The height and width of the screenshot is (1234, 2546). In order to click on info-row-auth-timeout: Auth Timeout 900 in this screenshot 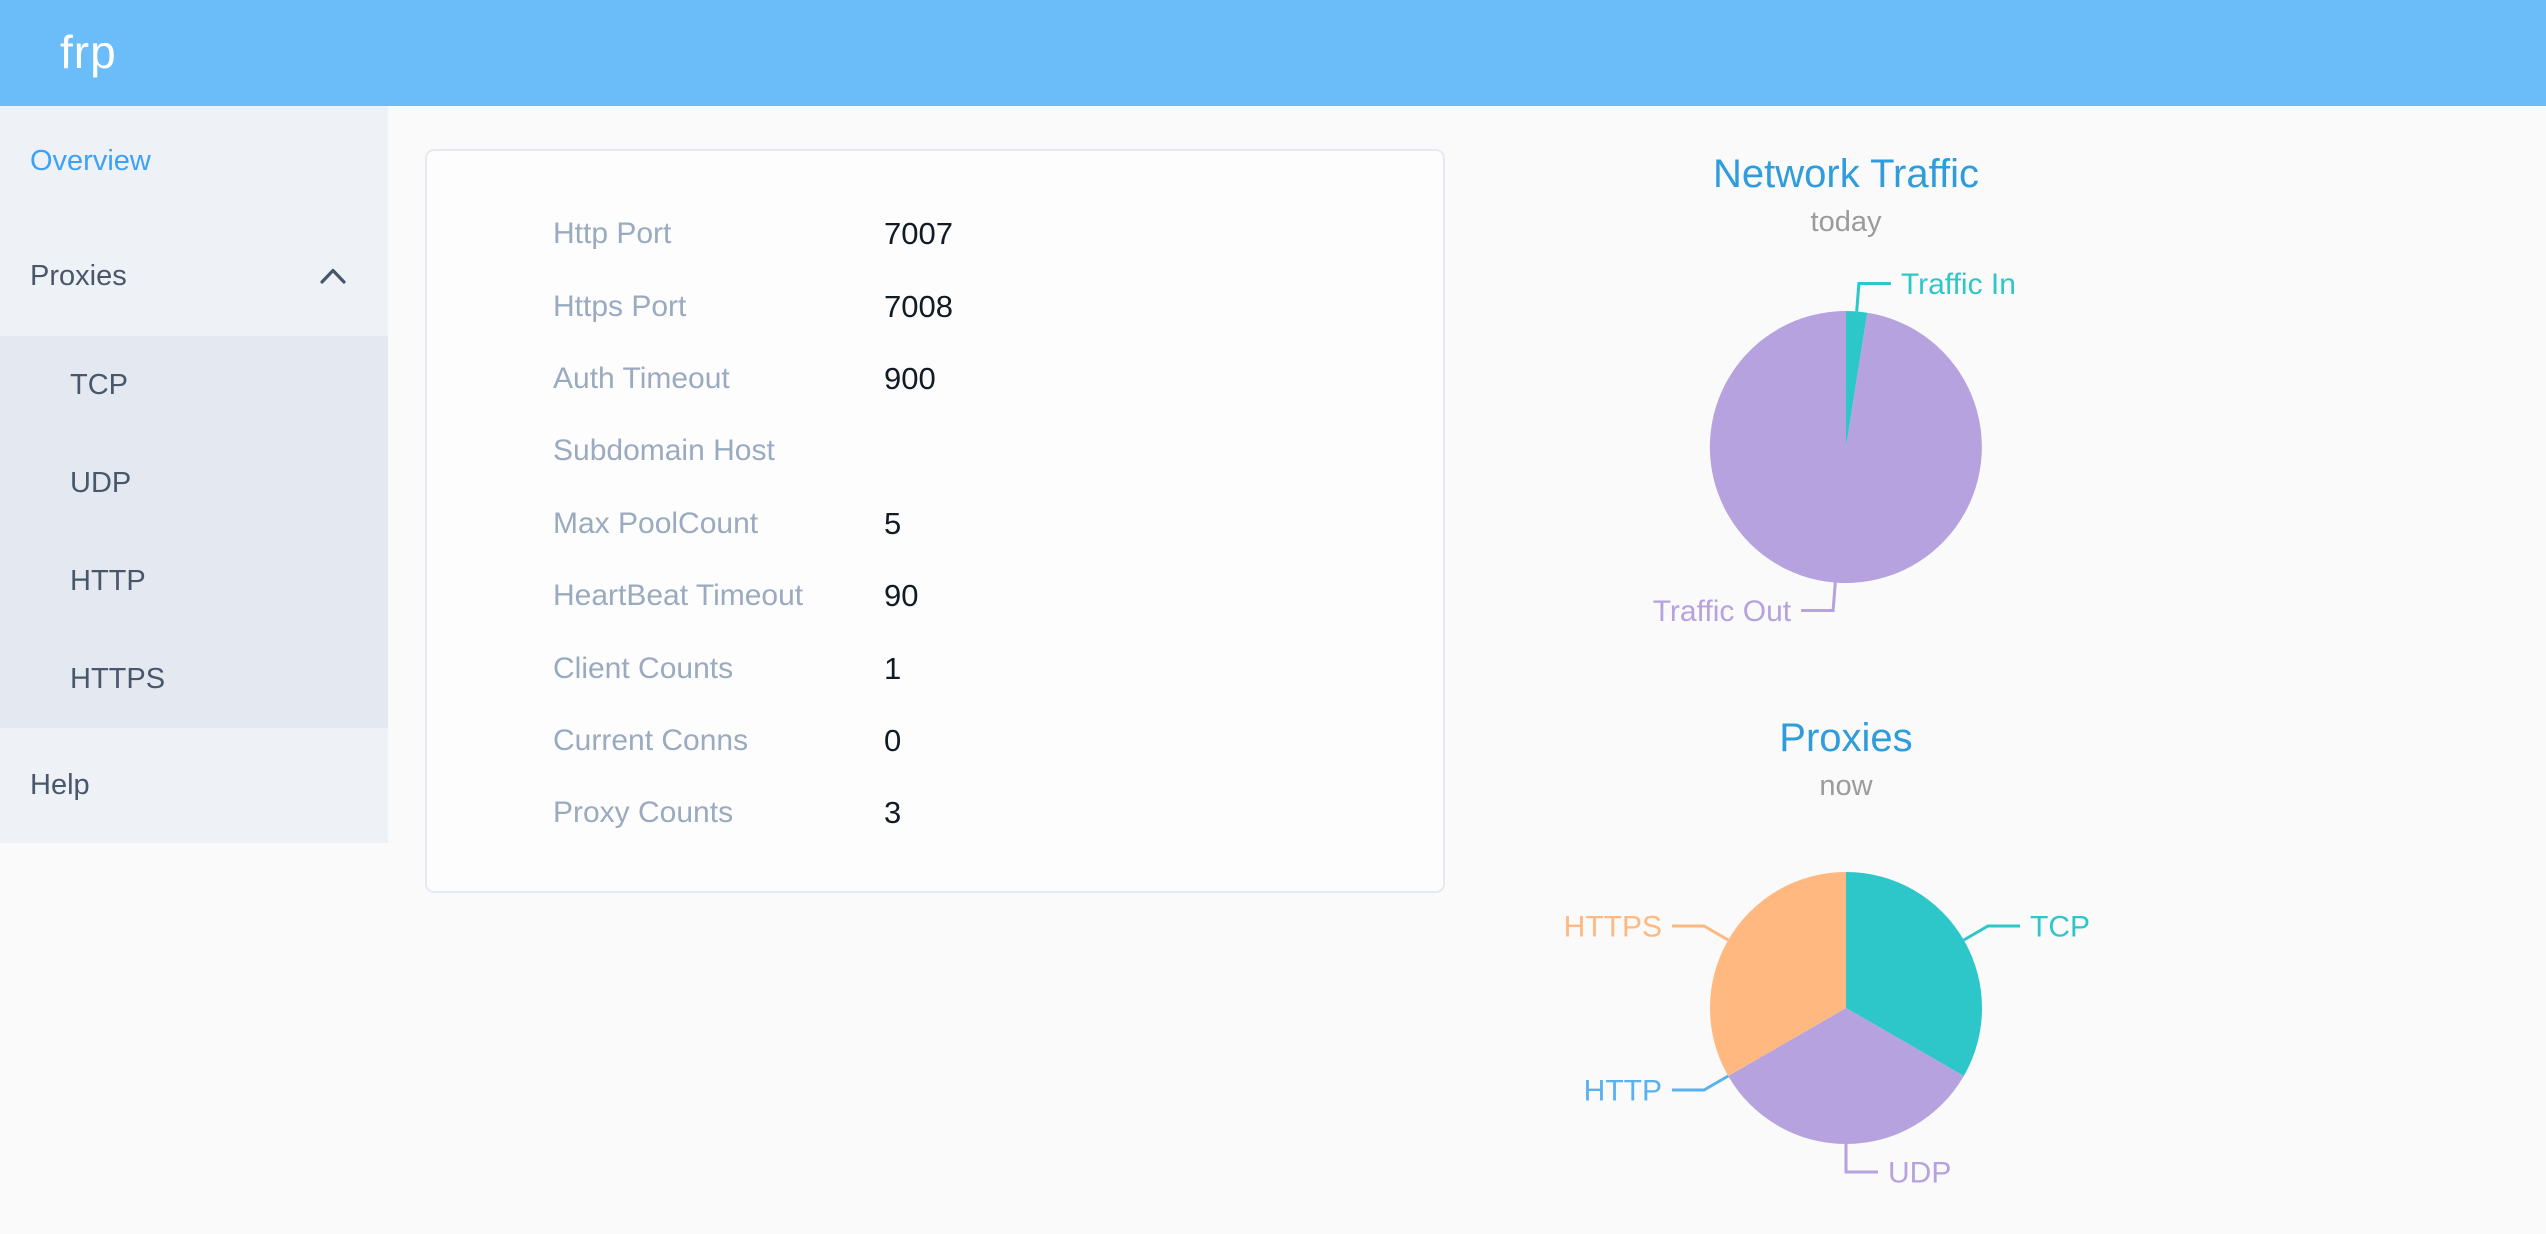, I will do `click(935, 379)`.